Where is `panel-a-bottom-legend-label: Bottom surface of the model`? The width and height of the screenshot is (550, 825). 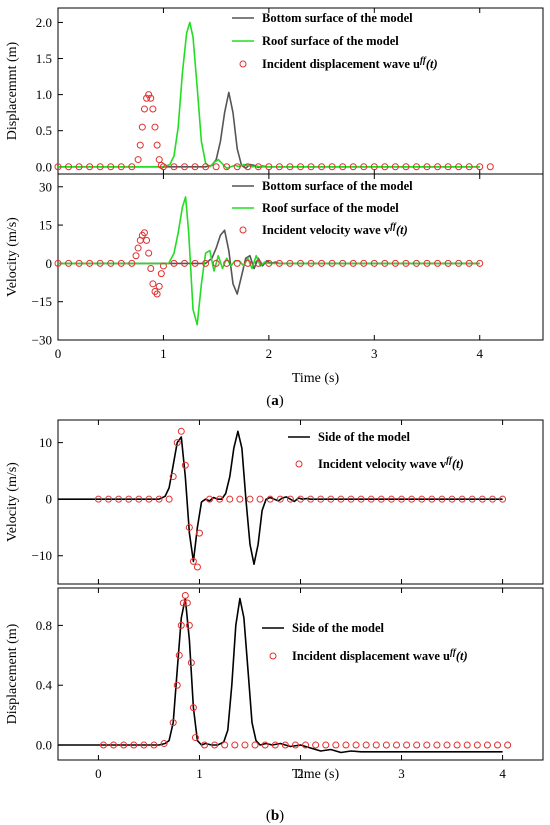
panel-a-bottom-legend-label: Bottom surface of the model is located at coordinates (337, 186).